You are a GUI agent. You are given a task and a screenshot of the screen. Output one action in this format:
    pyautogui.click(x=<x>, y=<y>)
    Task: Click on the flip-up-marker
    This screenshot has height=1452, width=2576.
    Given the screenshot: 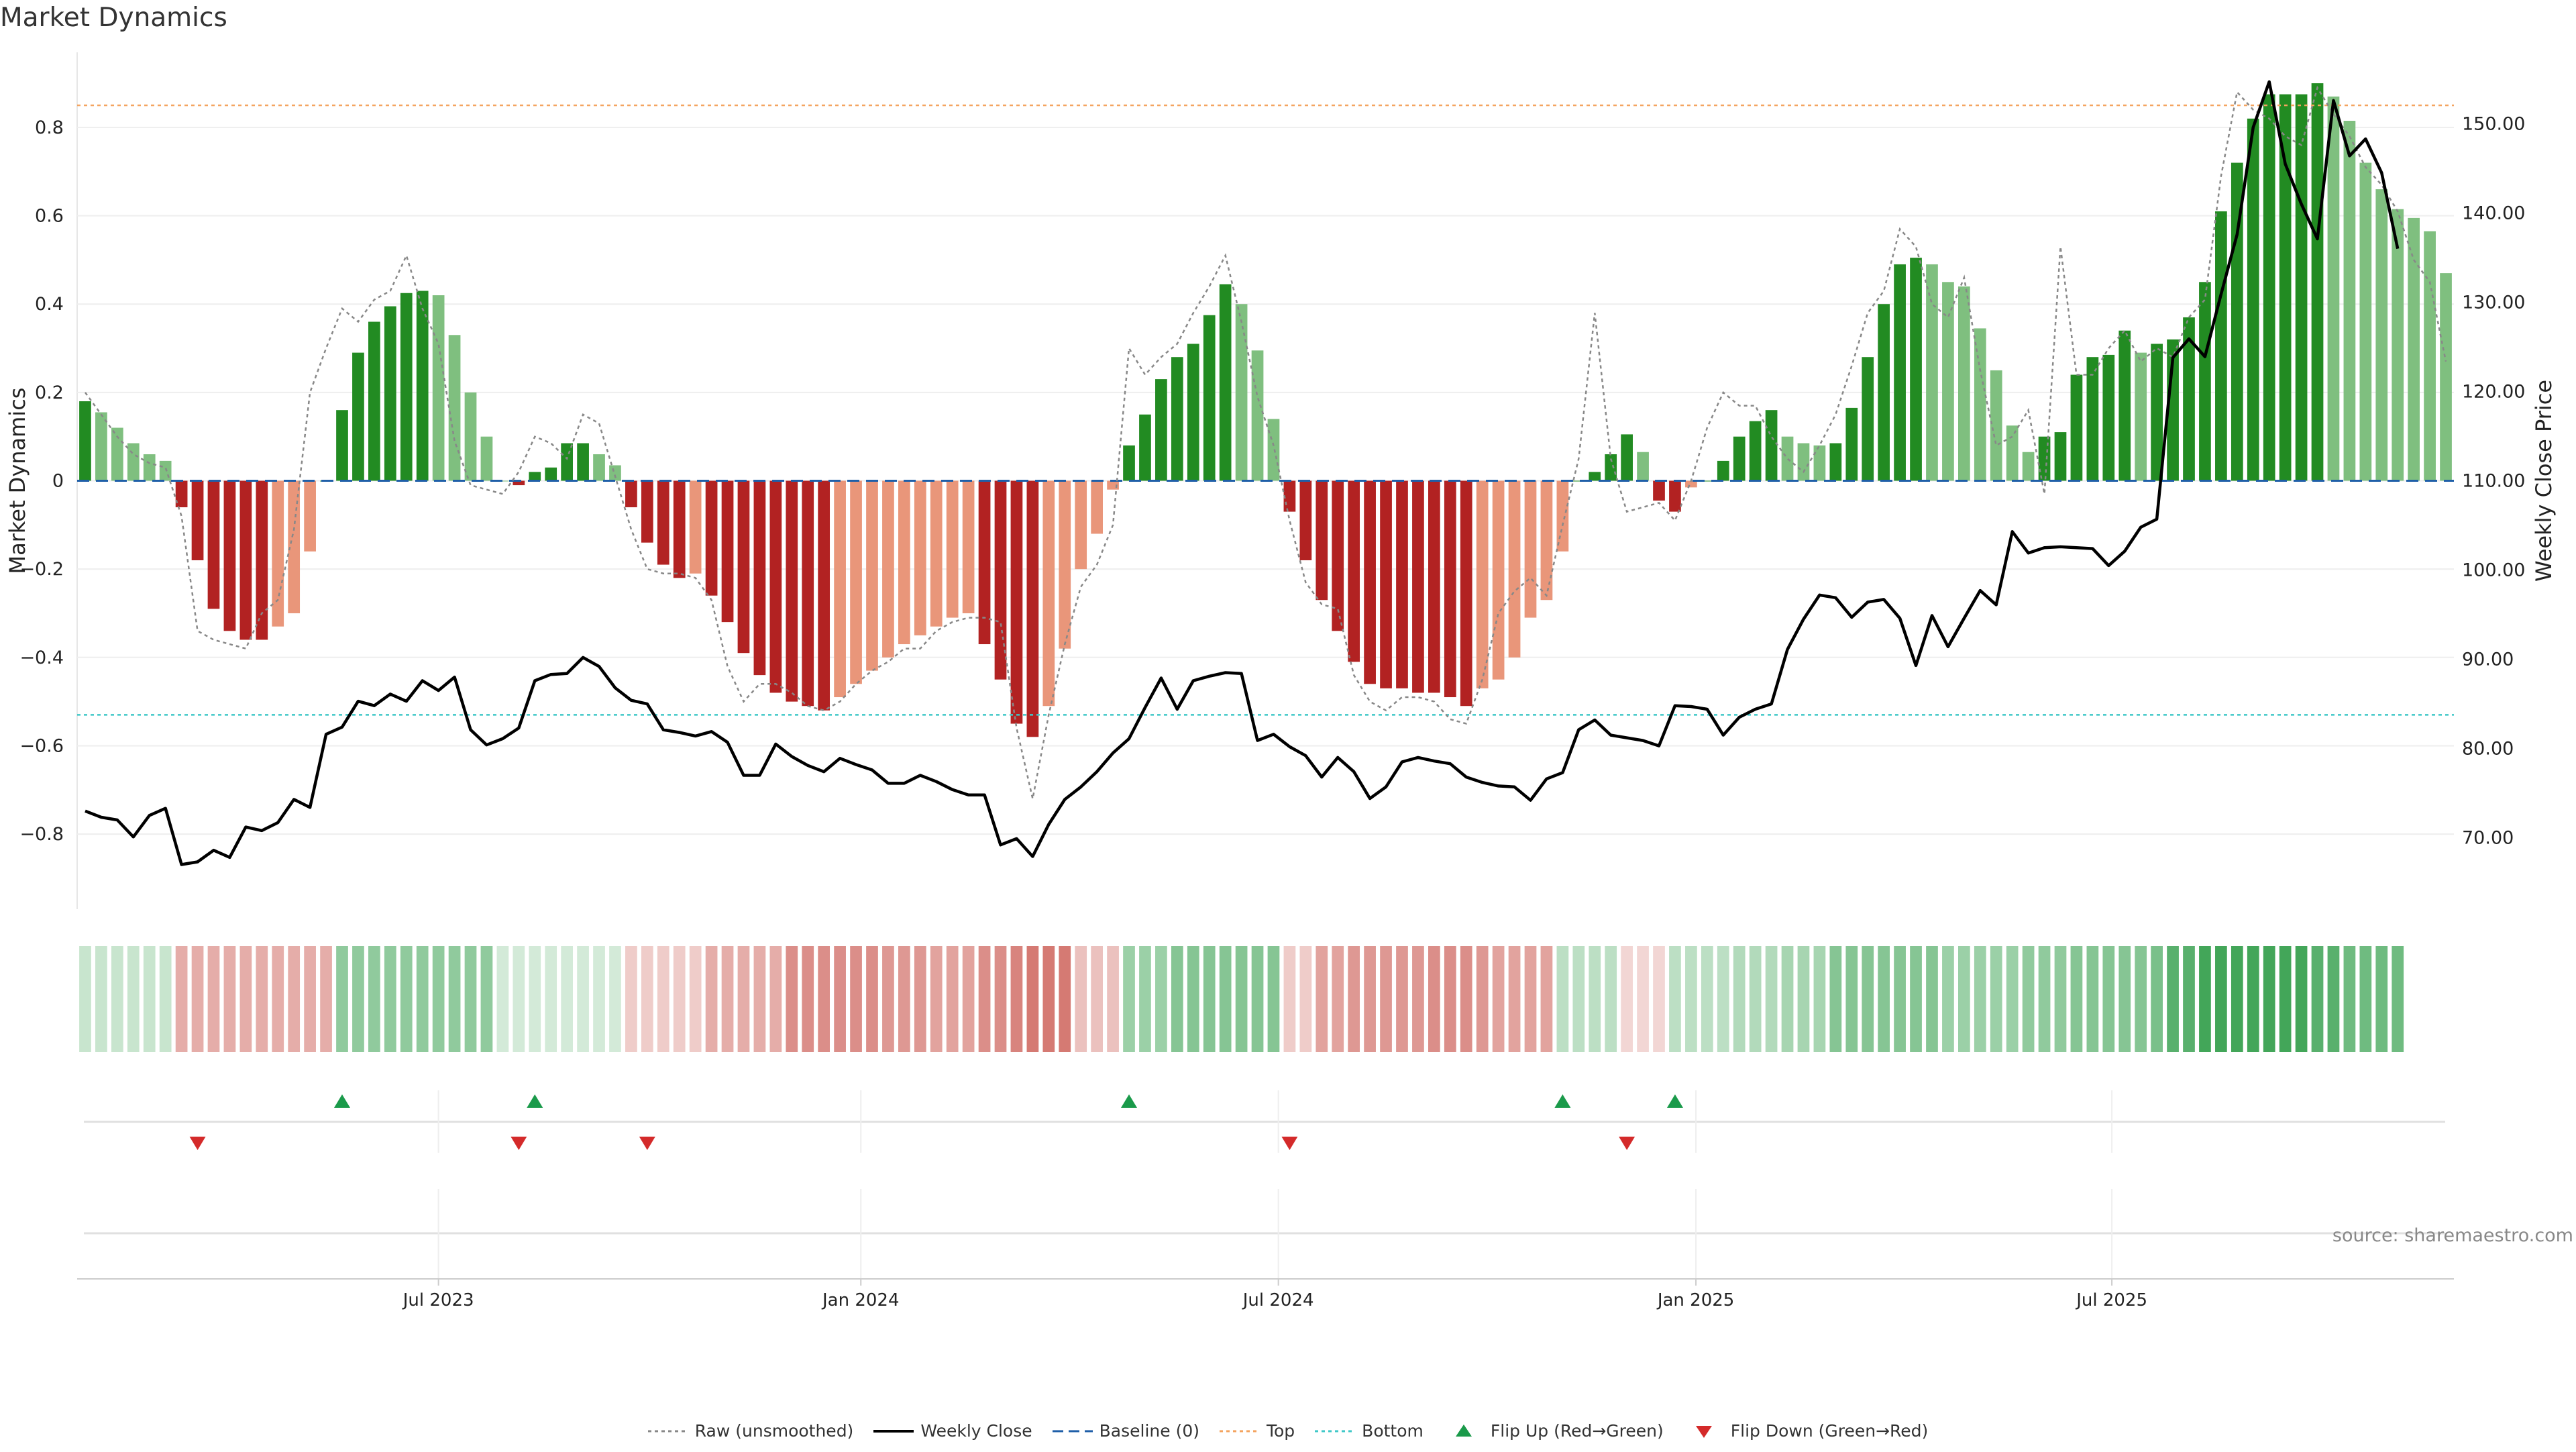 What is the action you would take?
    pyautogui.click(x=535, y=1101)
    